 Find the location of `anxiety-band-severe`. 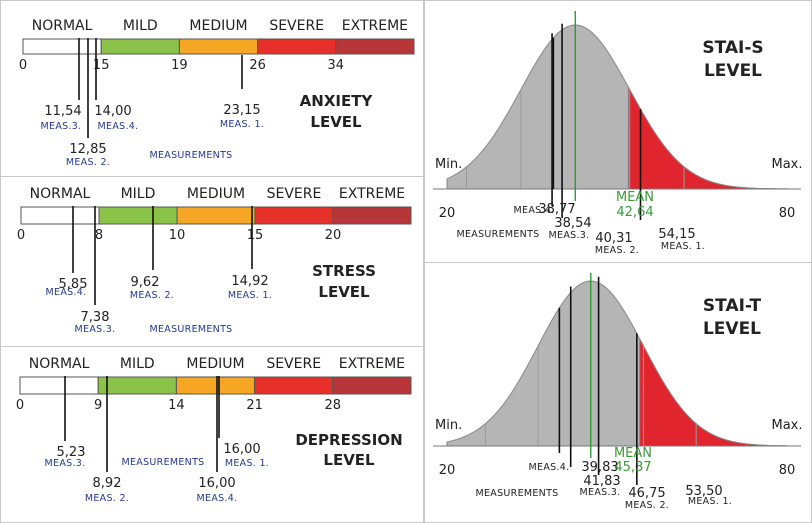

anxiety-band-severe is located at coordinates (297, 46).